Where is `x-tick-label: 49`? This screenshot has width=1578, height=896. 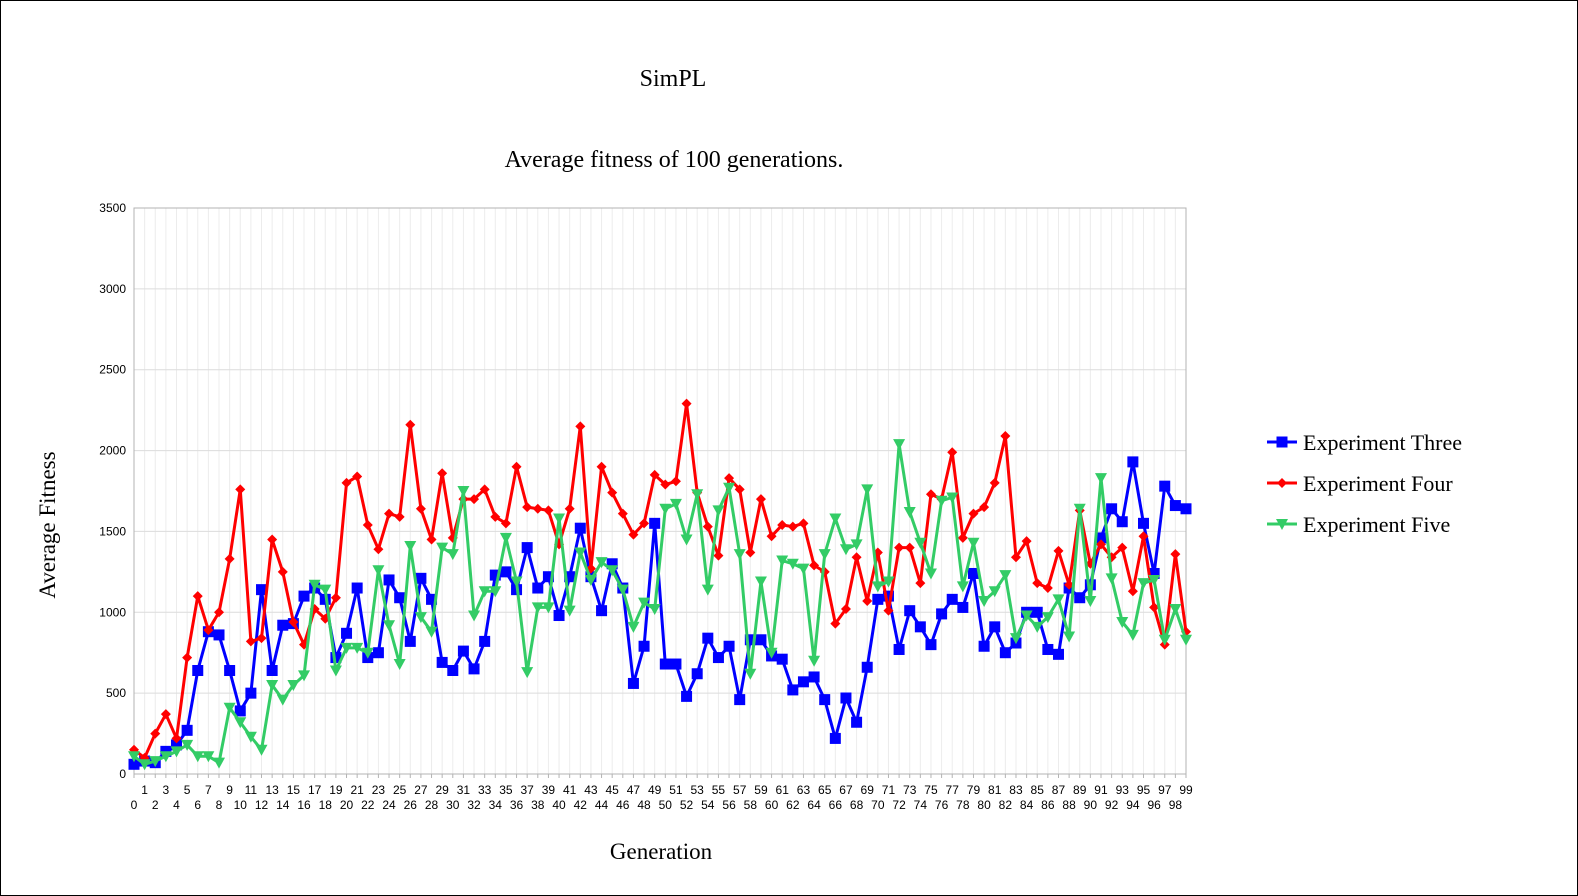
x-tick-label: 49 is located at coordinates (655, 790).